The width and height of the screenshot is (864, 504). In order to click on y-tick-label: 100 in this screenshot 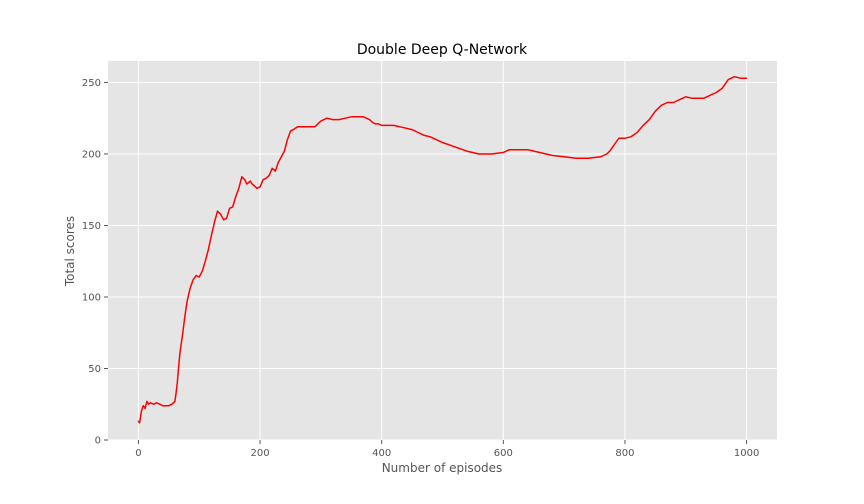, I will do `click(91, 297)`.